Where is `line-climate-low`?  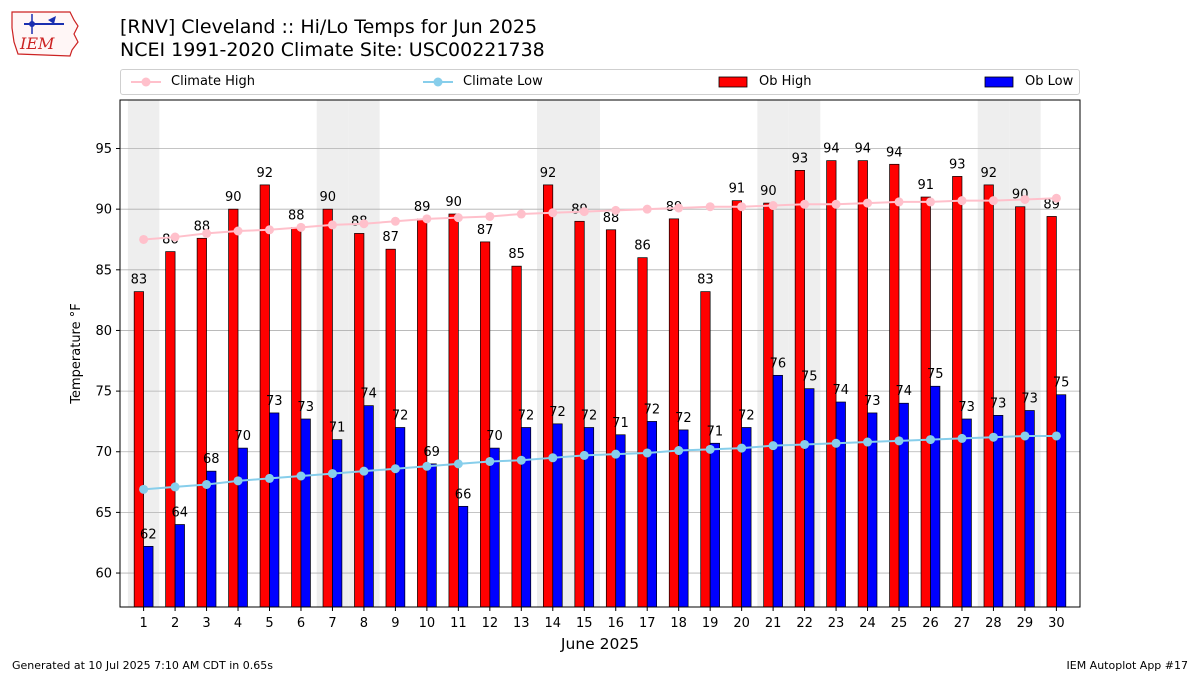
line-climate-low is located at coordinates (600, 462).